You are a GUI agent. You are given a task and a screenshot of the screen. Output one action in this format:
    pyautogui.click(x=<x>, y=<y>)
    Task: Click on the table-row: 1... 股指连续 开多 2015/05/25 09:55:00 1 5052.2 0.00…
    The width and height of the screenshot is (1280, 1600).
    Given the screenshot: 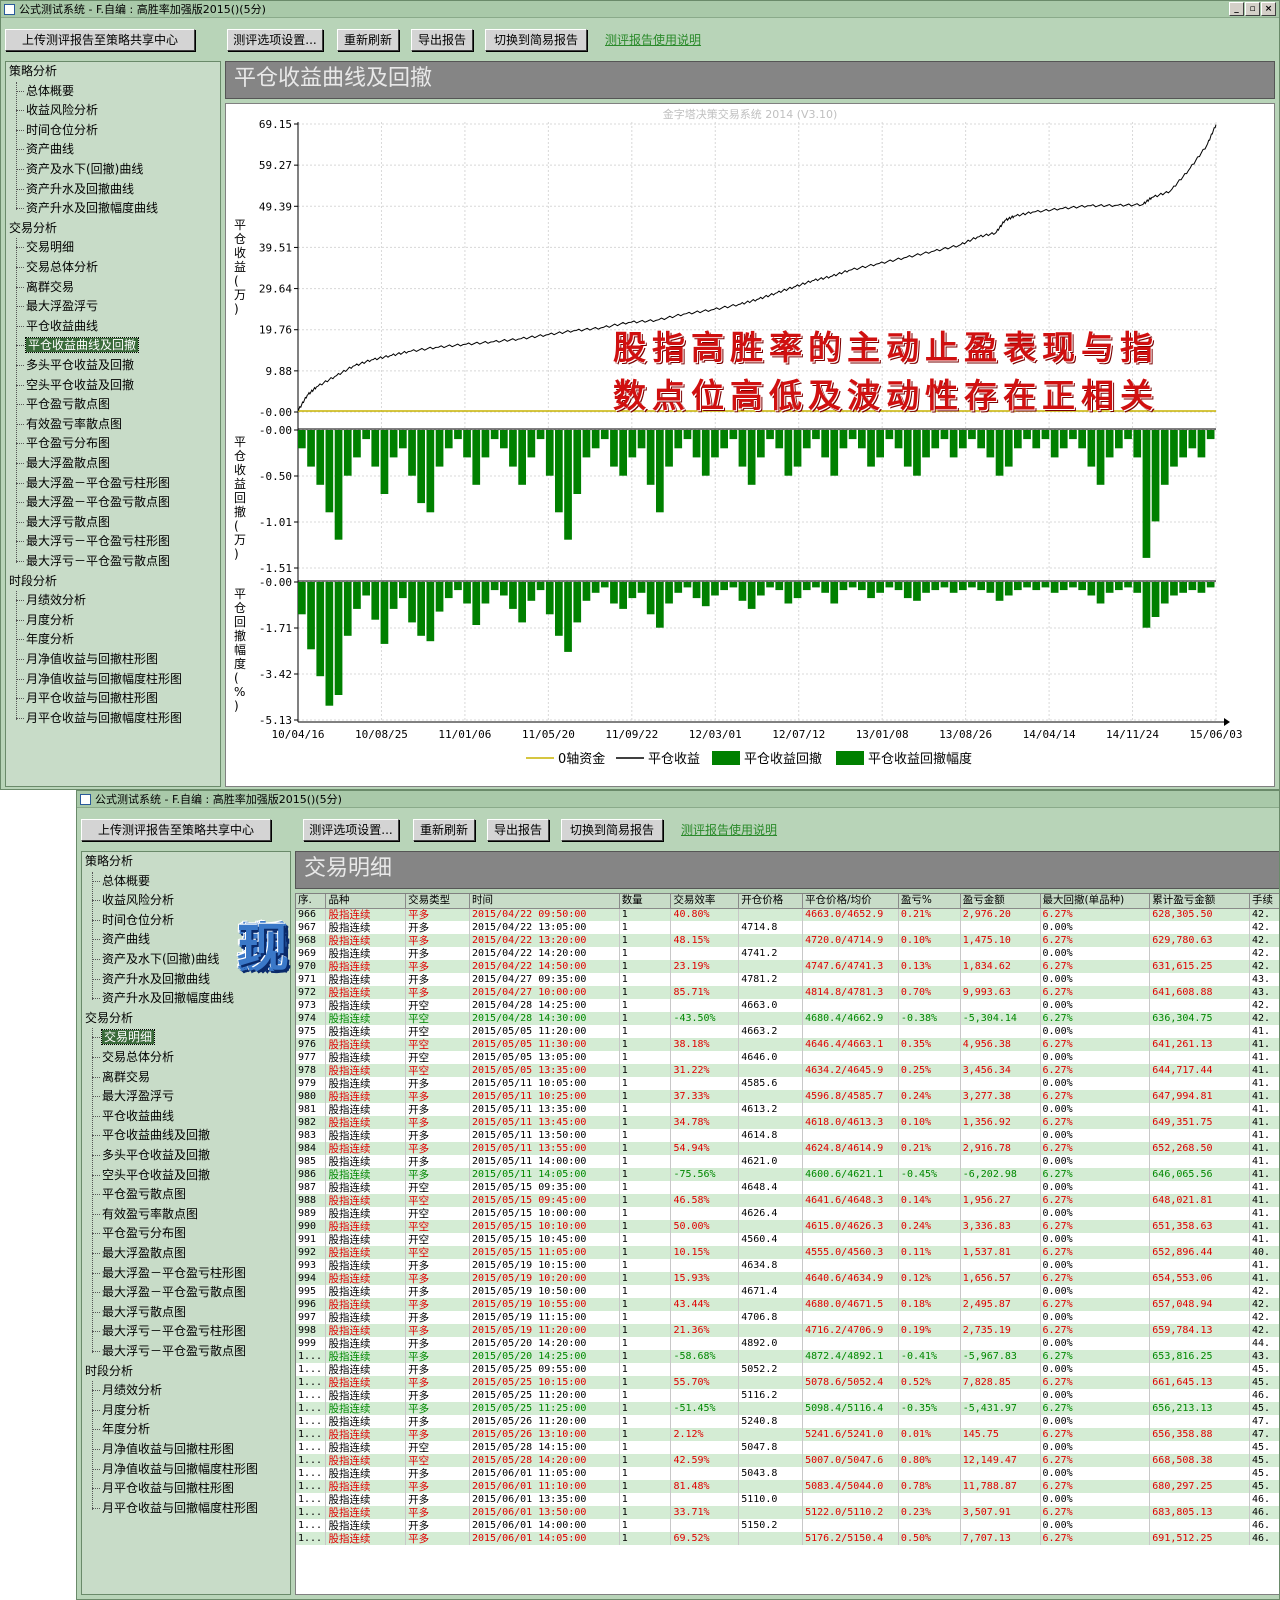 What is the action you would take?
    pyautogui.click(x=787, y=1369)
    